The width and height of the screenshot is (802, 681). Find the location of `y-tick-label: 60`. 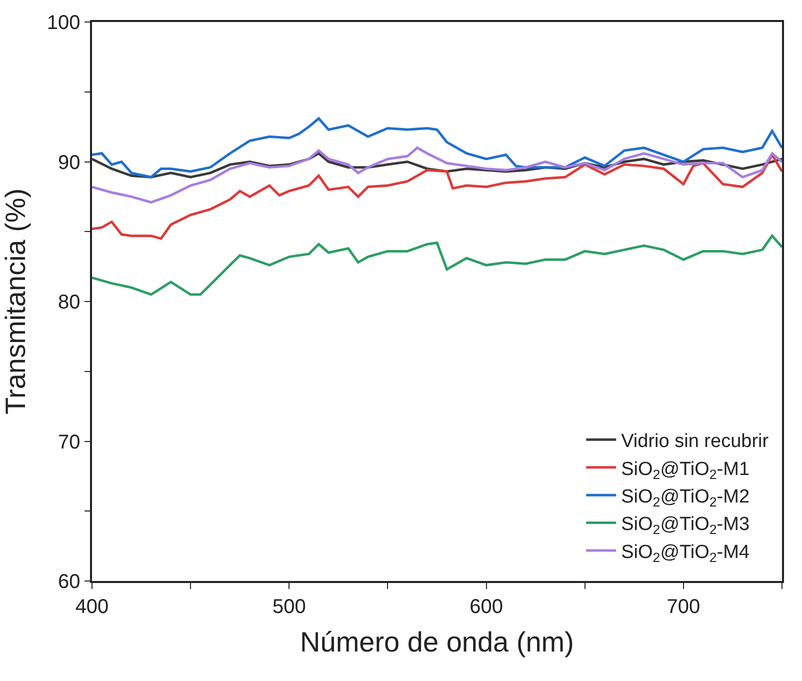

y-tick-label: 60 is located at coordinates (69, 582).